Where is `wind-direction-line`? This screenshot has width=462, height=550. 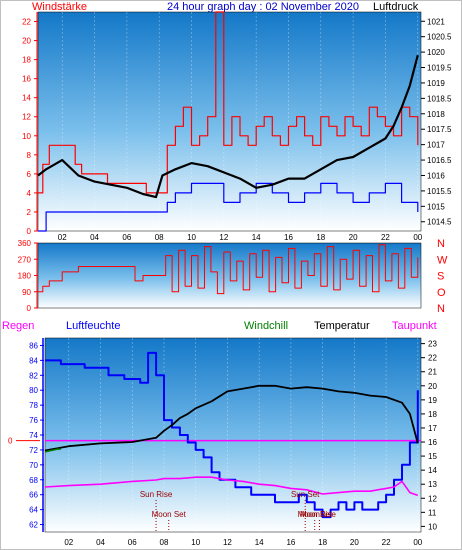
wind-direction-line is located at coordinates (228, 269).